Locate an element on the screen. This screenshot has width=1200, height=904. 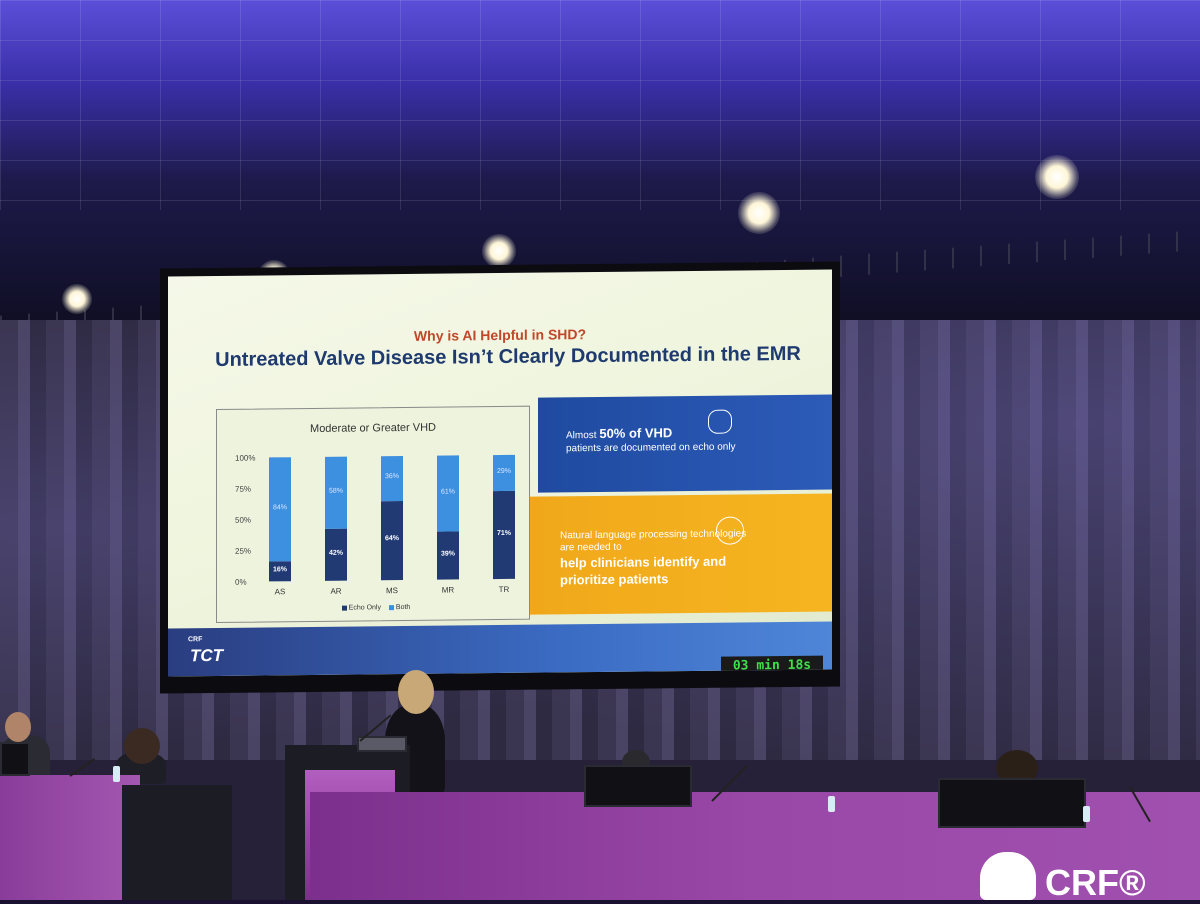
crf-stage-logo: CRF® is located at coordinates (1095, 882).